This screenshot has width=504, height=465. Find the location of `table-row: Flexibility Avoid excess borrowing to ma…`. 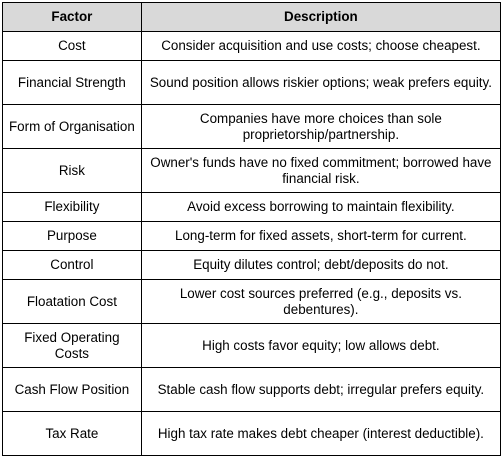

table-row: Flexibility Avoid excess borrowing to ma… is located at coordinates (252, 207).